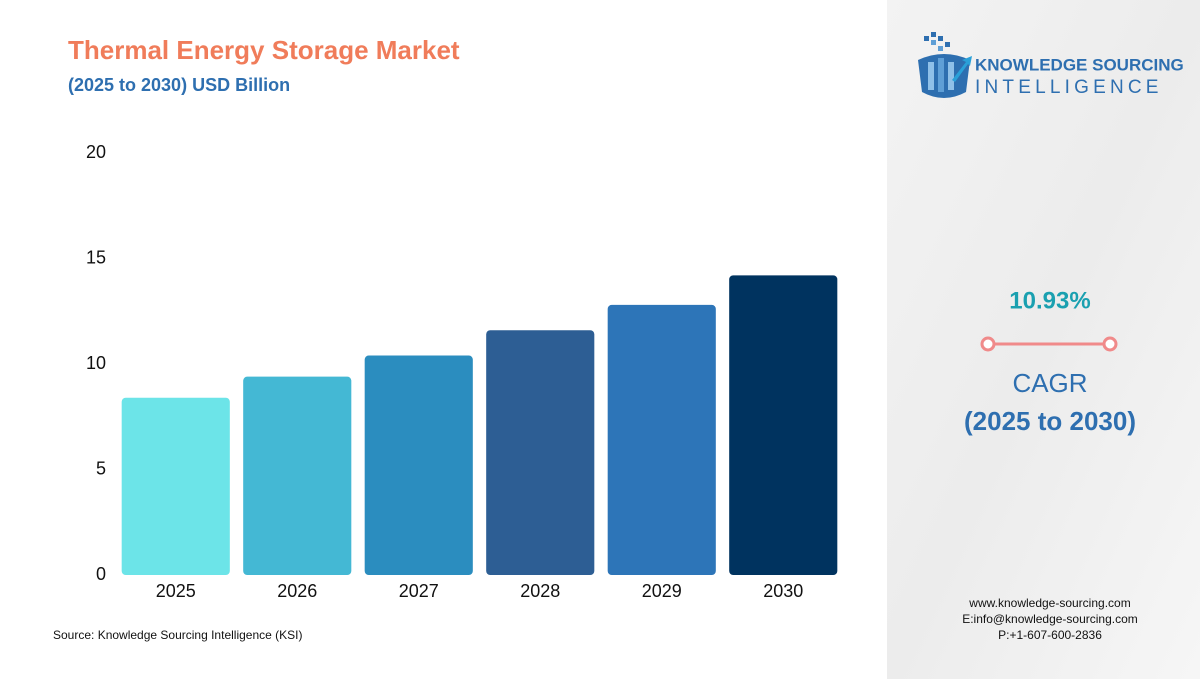 Image resolution: width=1200 pixels, height=679 pixels. Describe the element at coordinates (1050, 635) in the screenshot. I see `contact-phone: P:+1-607-600-2836` at that location.